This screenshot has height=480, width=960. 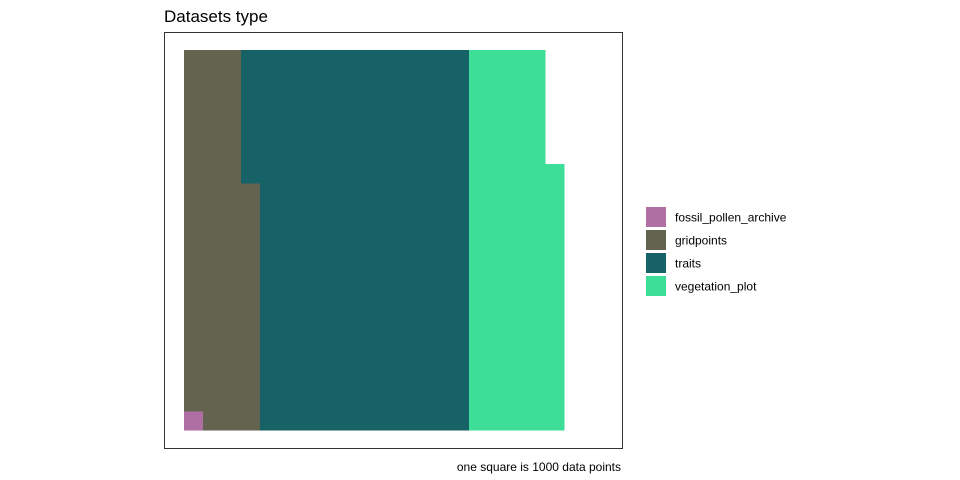 I want to click on legend-swatch-traits, so click(x=656, y=263).